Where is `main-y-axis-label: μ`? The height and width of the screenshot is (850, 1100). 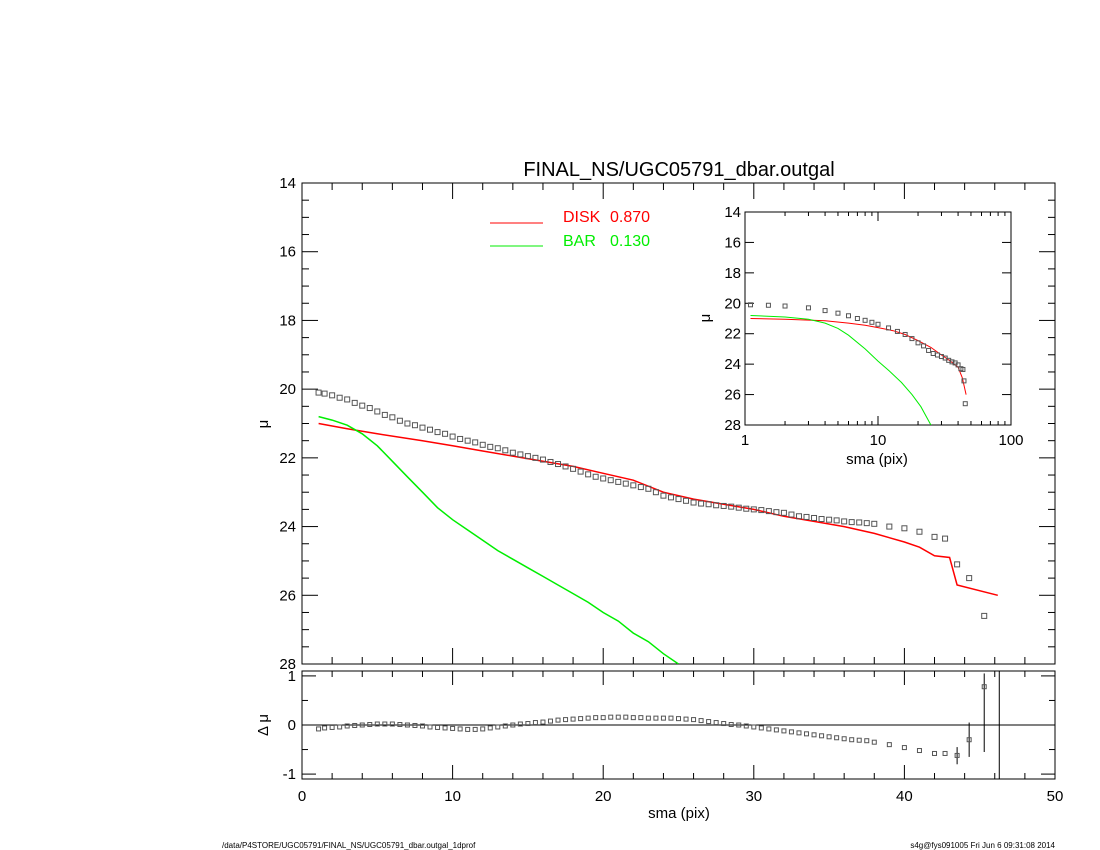 main-y-axis-label: μ is located at coordinates (263, 424).